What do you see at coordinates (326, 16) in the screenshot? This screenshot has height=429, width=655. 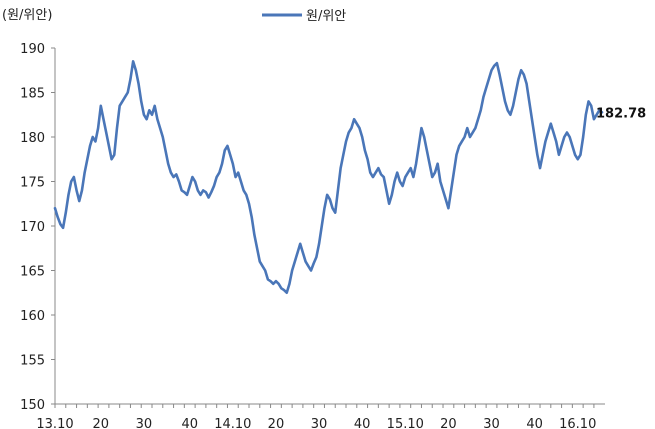 I see `legend-label: 원/위안` at bounding box center [326, 16].